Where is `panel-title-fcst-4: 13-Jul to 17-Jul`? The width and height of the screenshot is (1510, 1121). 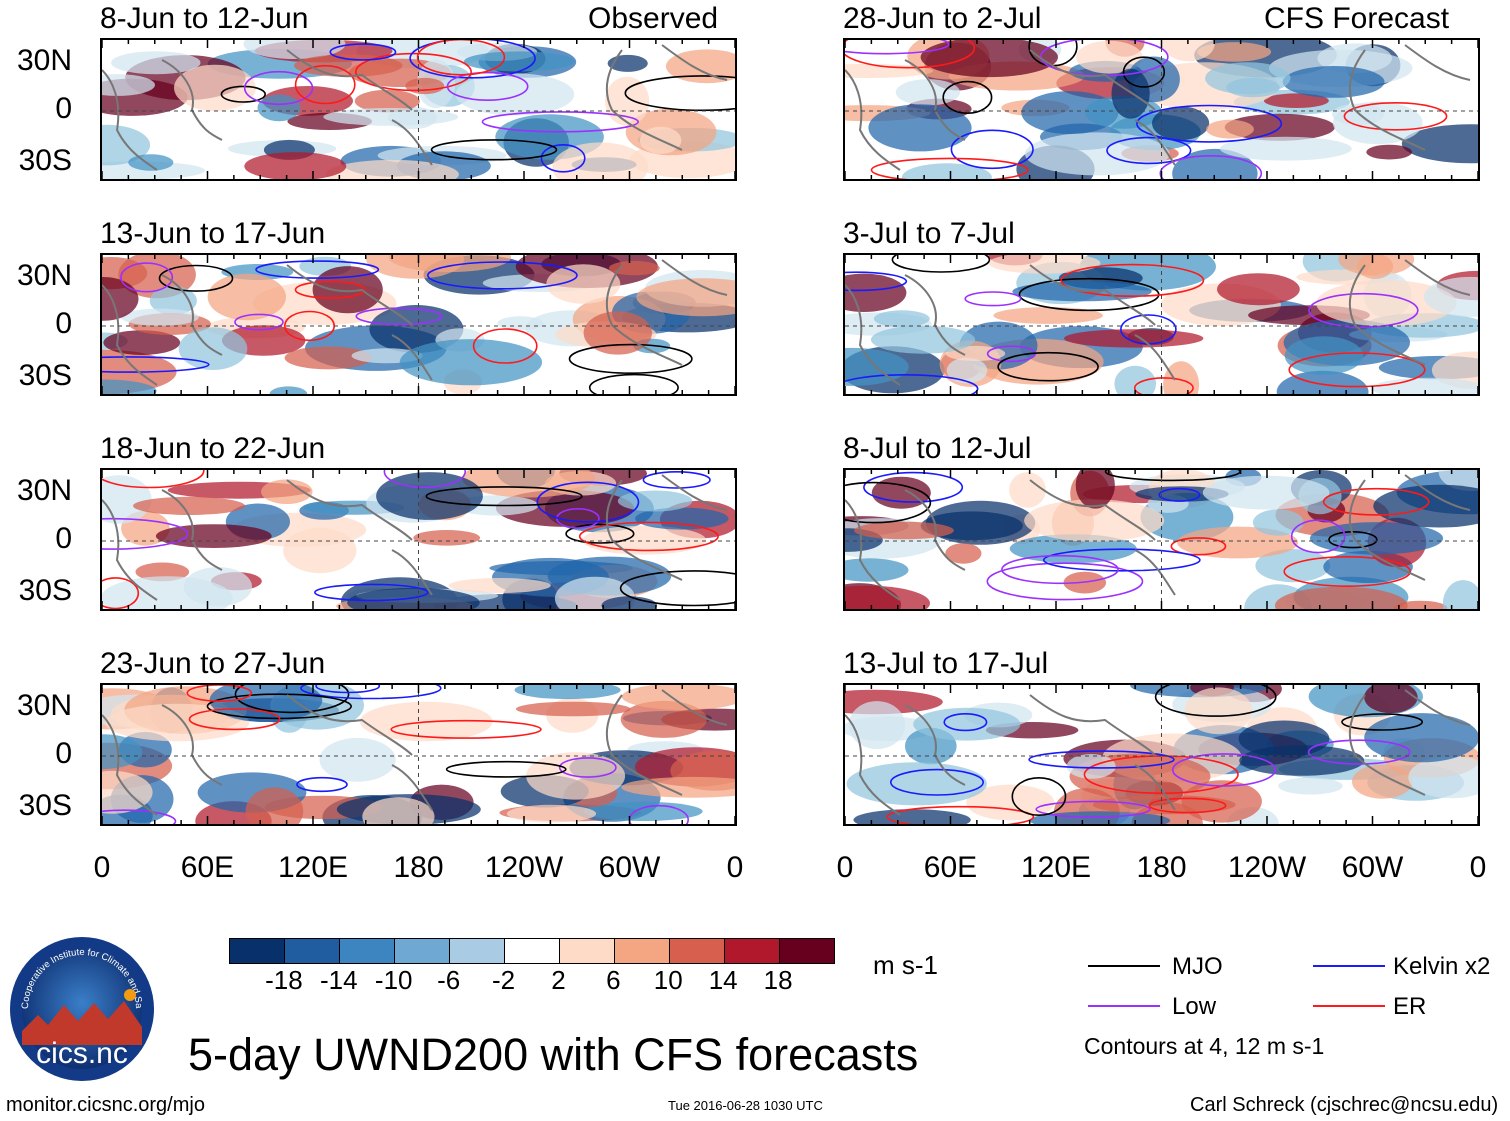 panel-title-fcst-4: 13-Jul to 17-Jul is located at coordinates (946, 663).